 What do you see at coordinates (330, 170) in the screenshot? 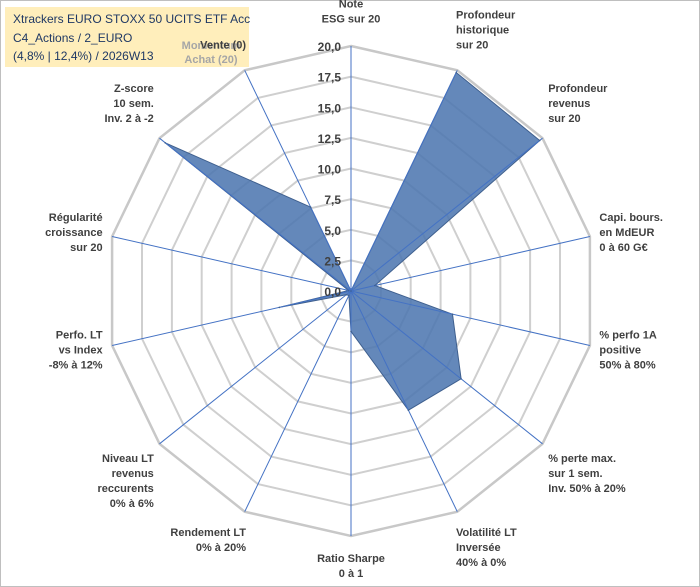
I see `tick-label: 10,0` at bounding box center [330, 170].